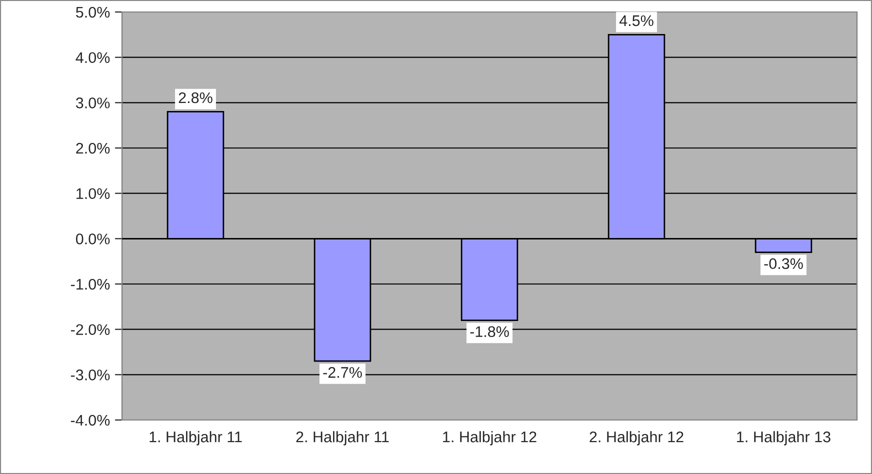  What do you see at coordinates (342, 438) in the screenshot?
I see `x-tick-label: 2. Halbjahr 11` at bounding box center [342, 438].